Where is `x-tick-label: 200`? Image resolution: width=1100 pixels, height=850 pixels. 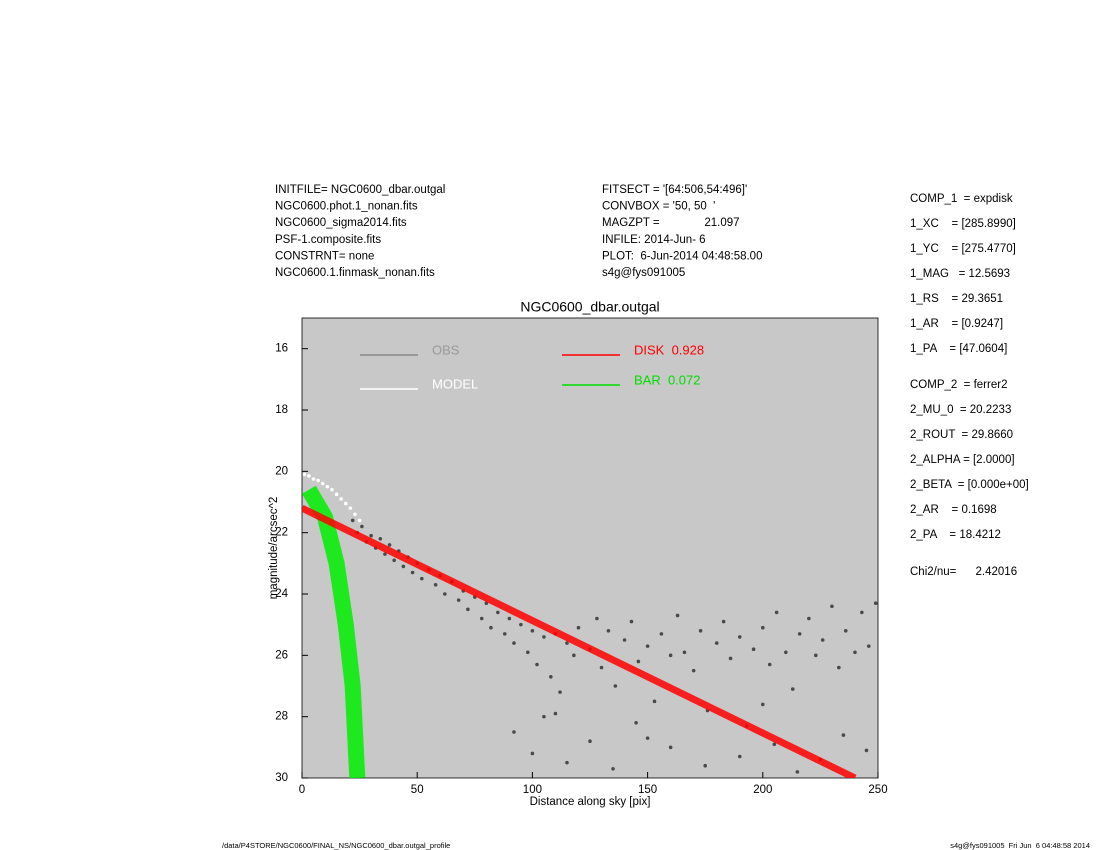 x-tick-label: 200 is located at coordinates (762, 790).